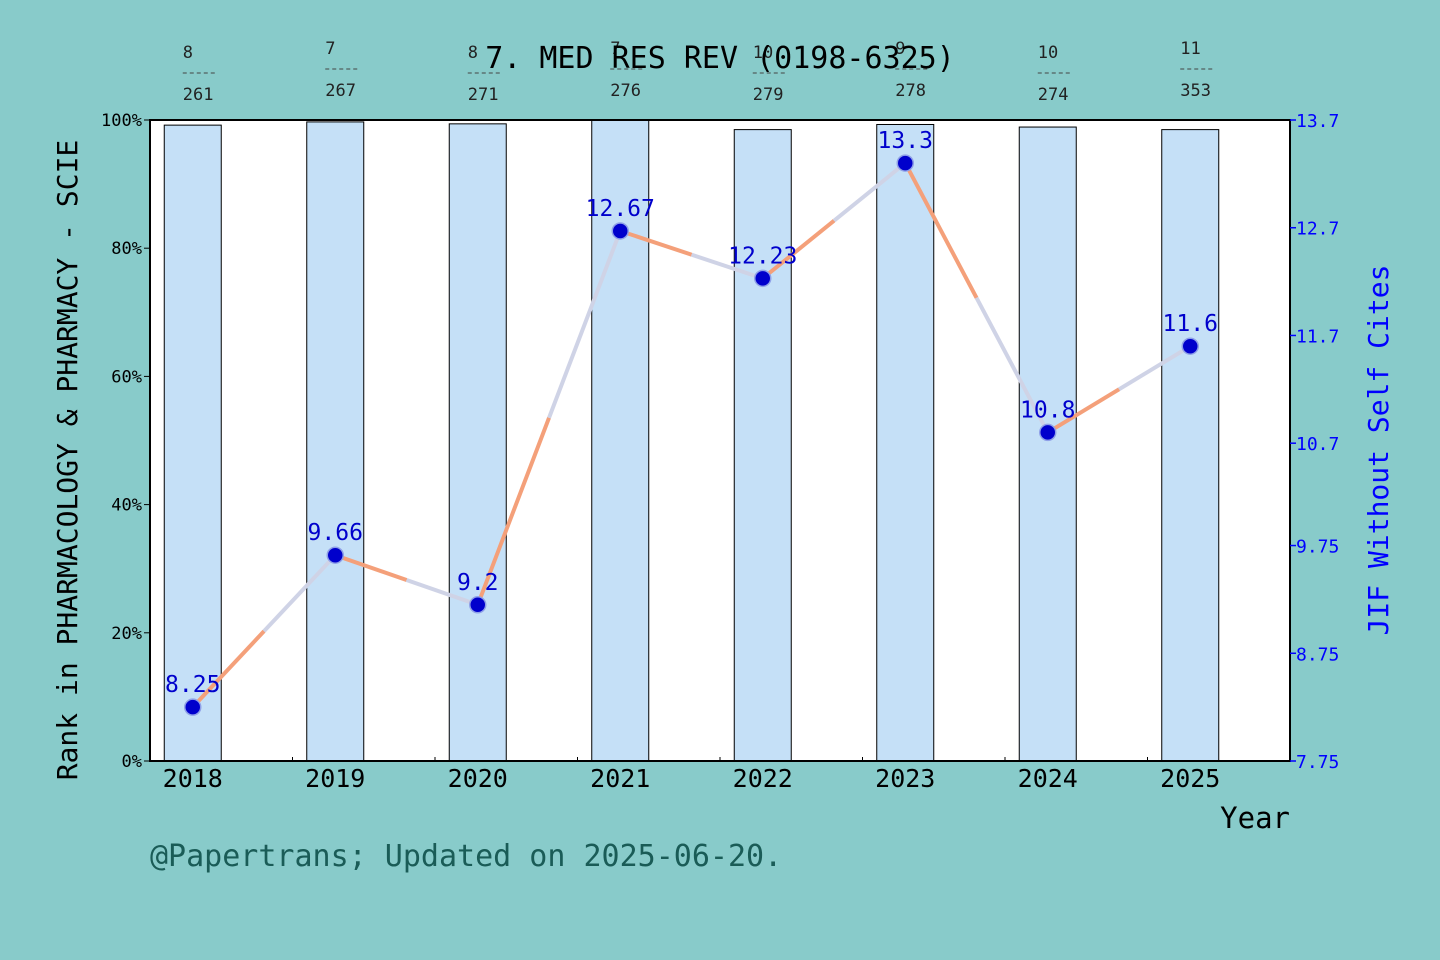 This screenshot has width=1440, height=960. Describe the element at coordinates (905, 141) in the screenshot. I see `value-label-2023: 13.3` at that location.